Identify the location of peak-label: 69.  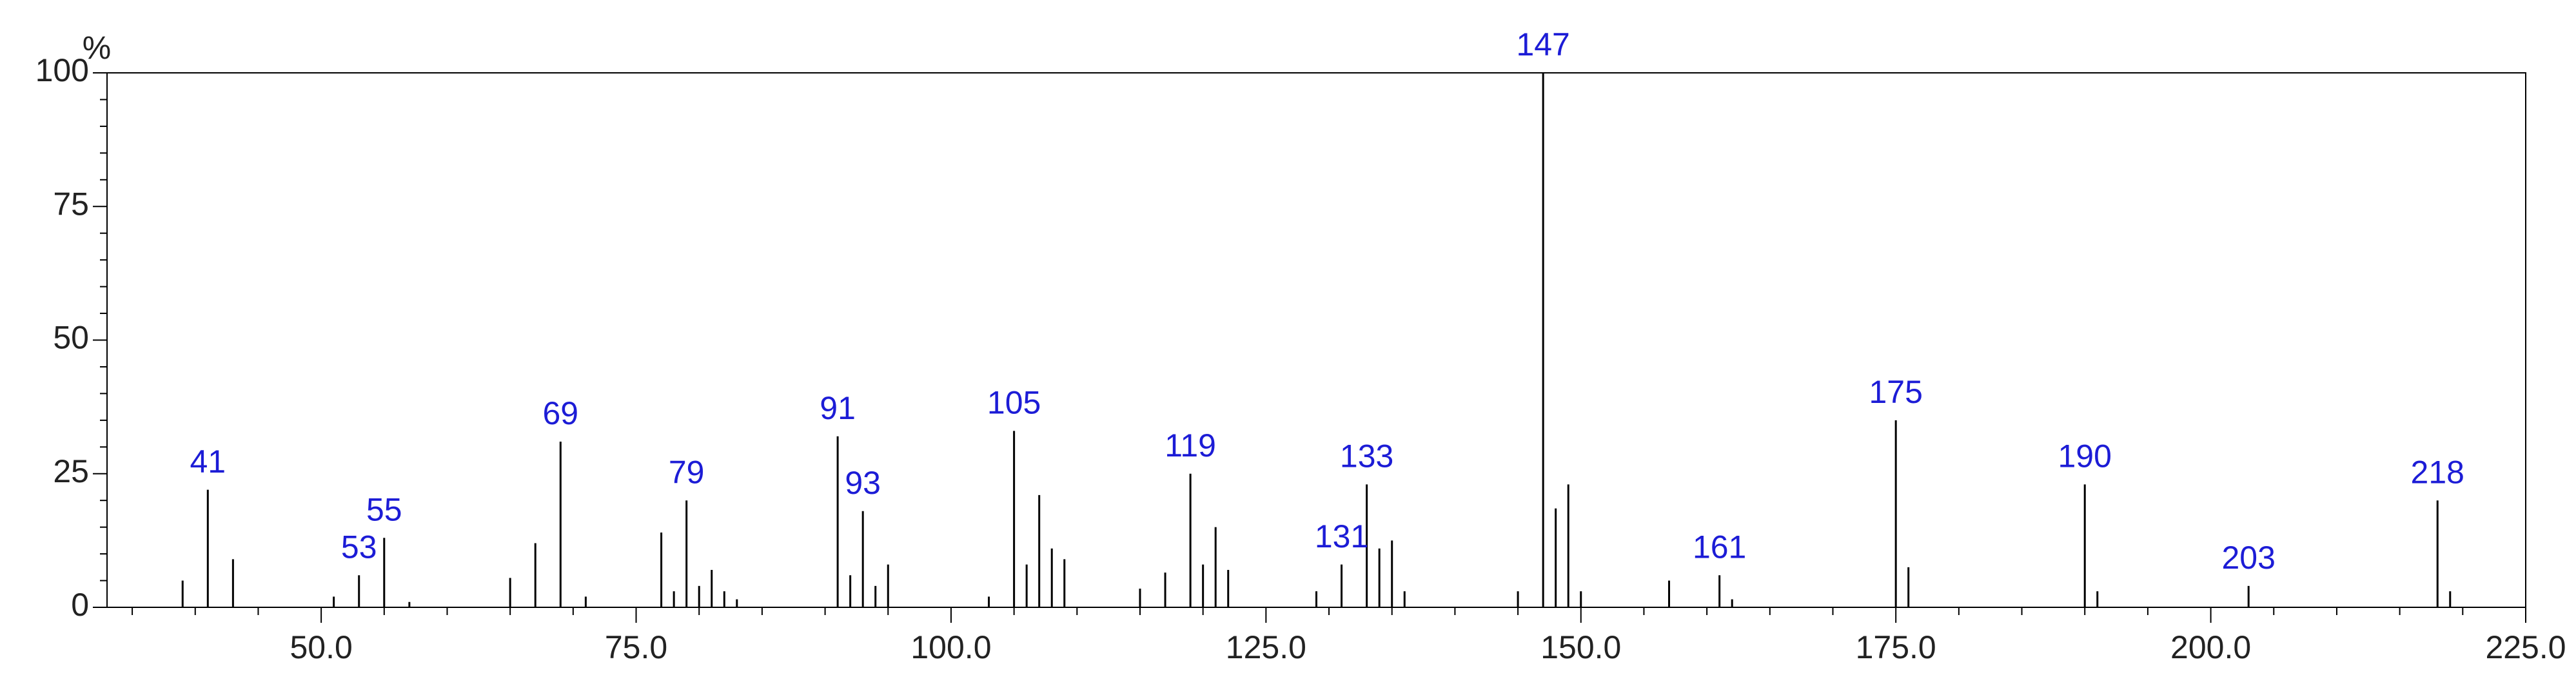
(561, 413).